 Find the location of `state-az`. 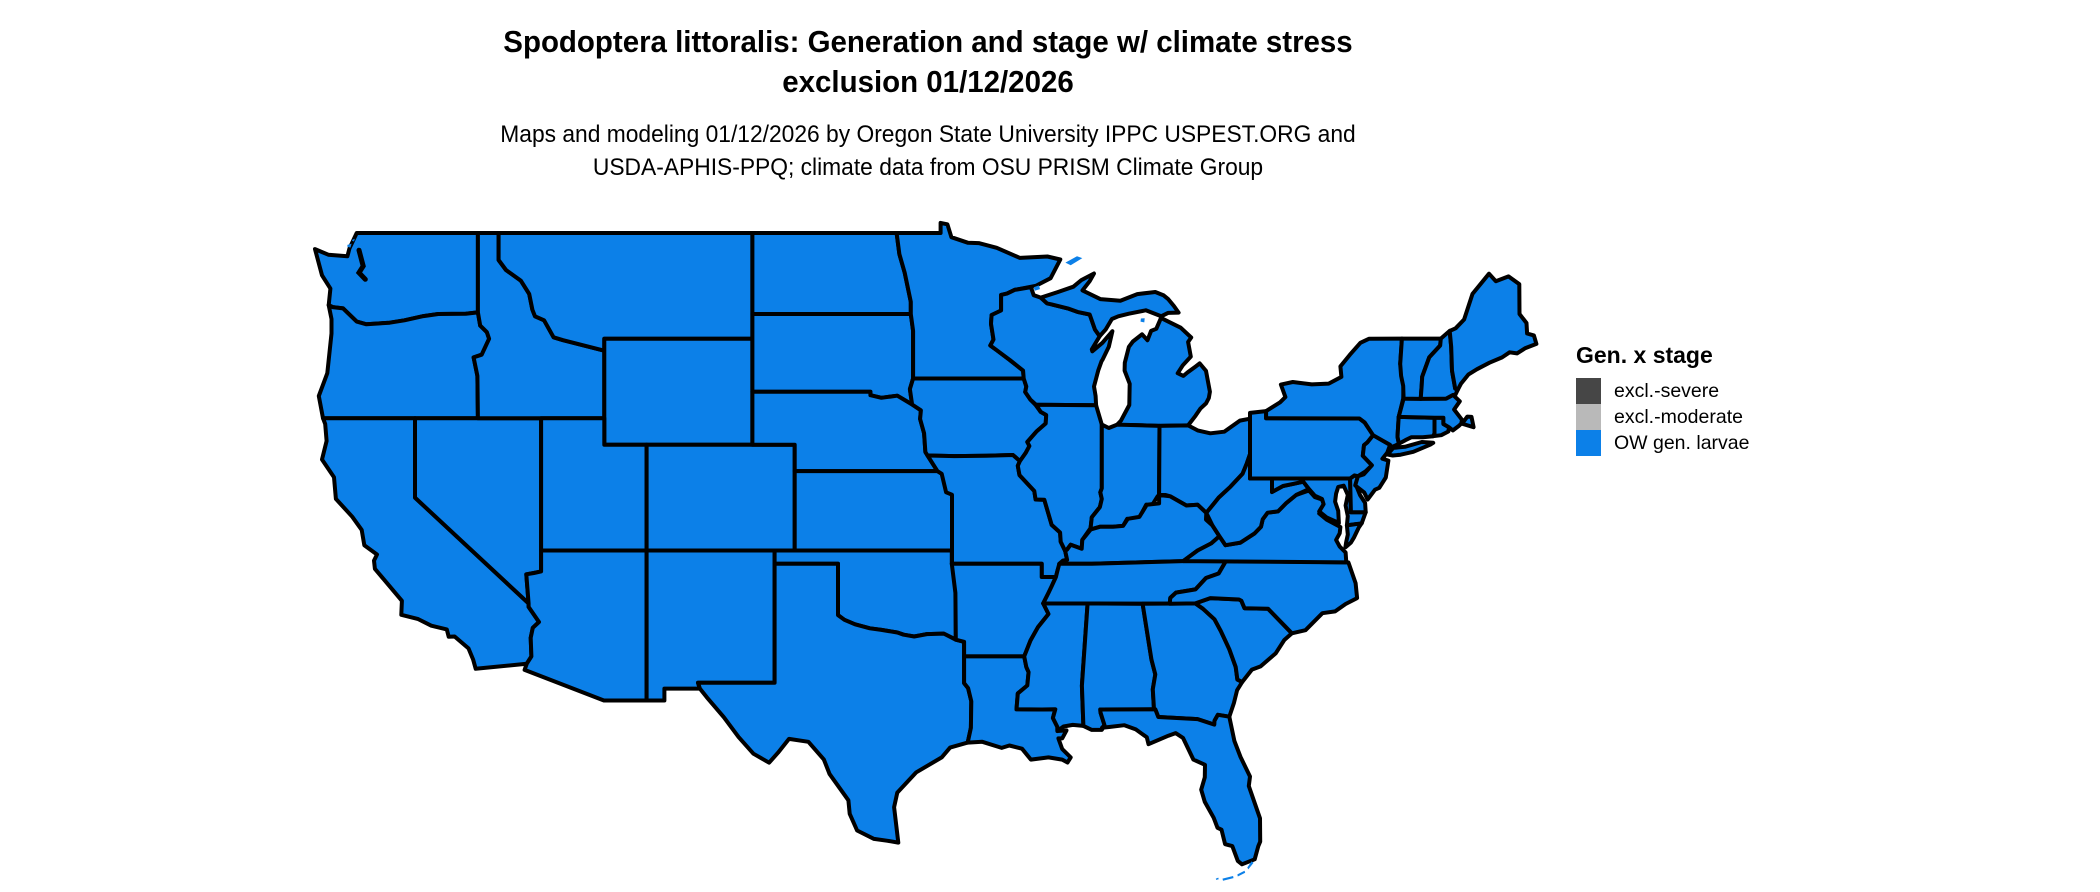

state-az is located at coordinates (585, 625).